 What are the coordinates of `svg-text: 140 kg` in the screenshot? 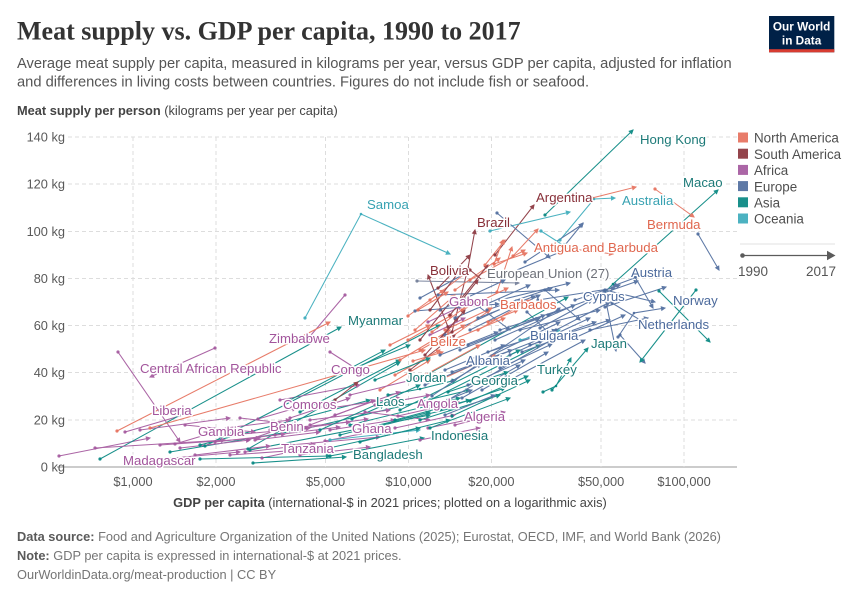 It's located at (46, 137).